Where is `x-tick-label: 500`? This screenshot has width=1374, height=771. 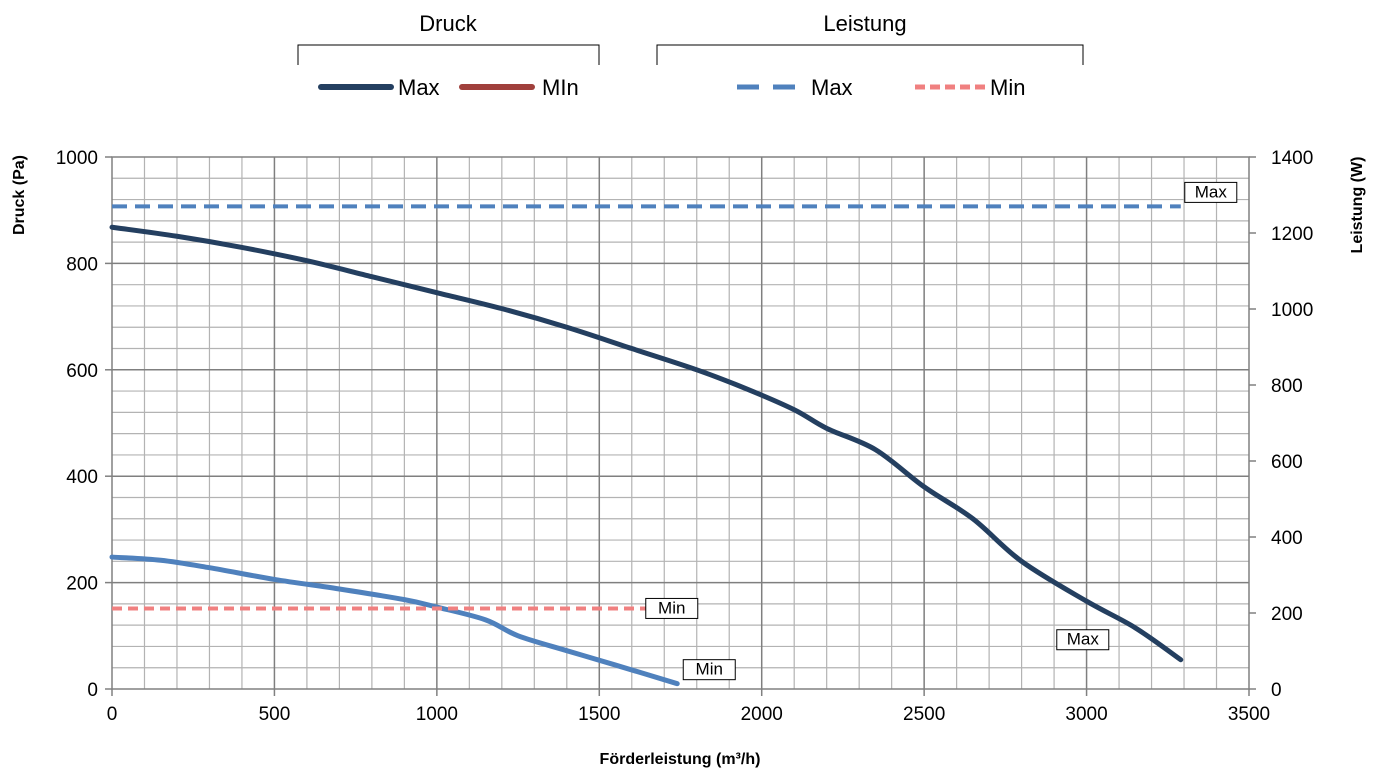
x-tick-label: 500 is located at coordinates (275, 714).